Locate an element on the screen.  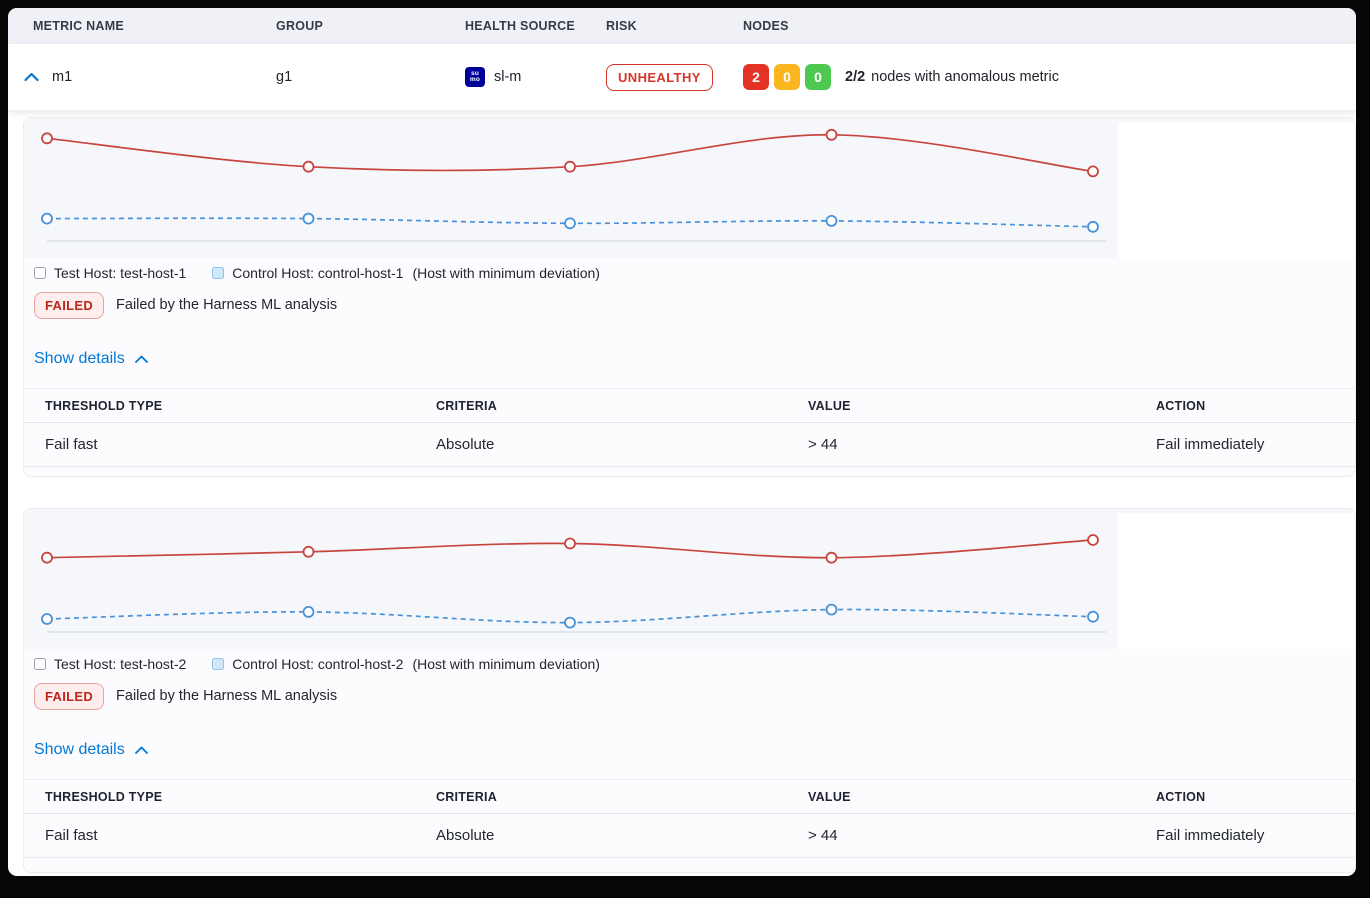
test-host-label: Test Host: test-host-2 is located at coordinates (120, 664).